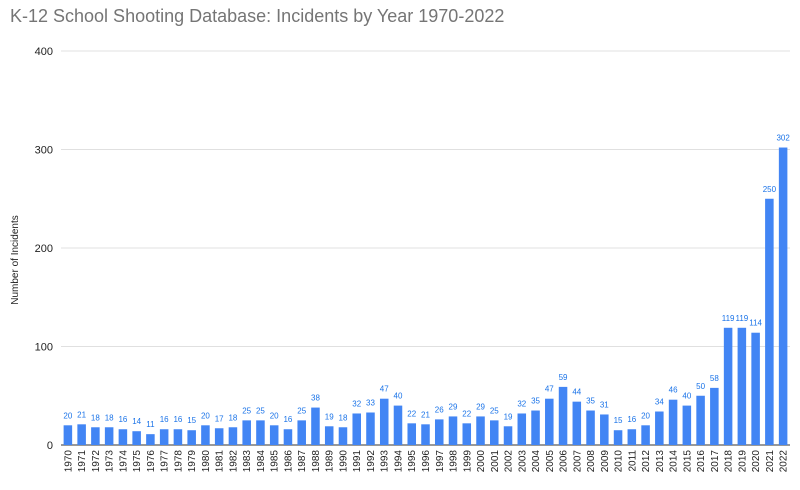  I want to click on y-tick-label: 400, so click(44, 52).